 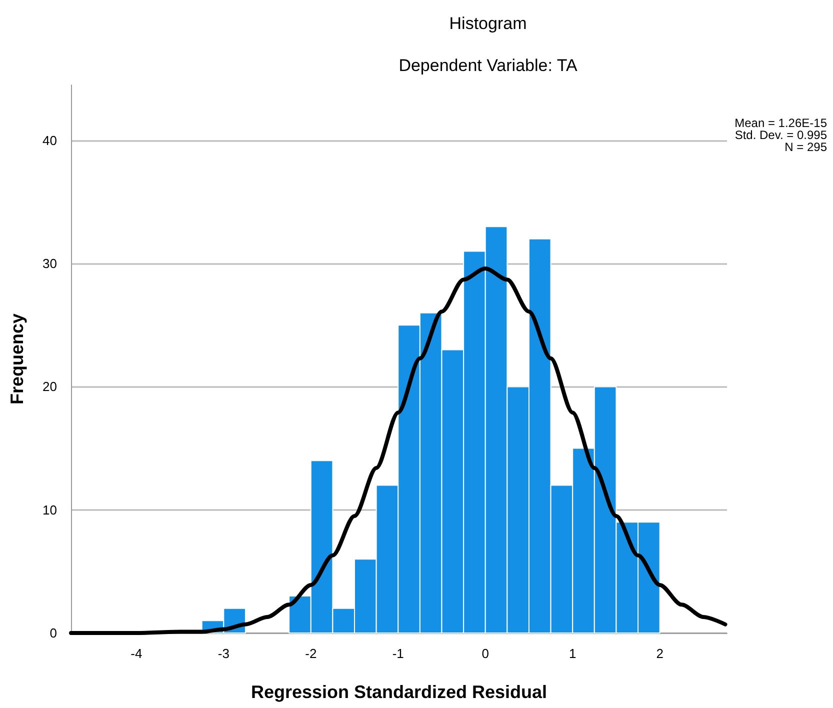 What do you see at coordinates (49, 386) in the screenshot?
I see `y-tick-label: 20` at bounding box center [49, 386].